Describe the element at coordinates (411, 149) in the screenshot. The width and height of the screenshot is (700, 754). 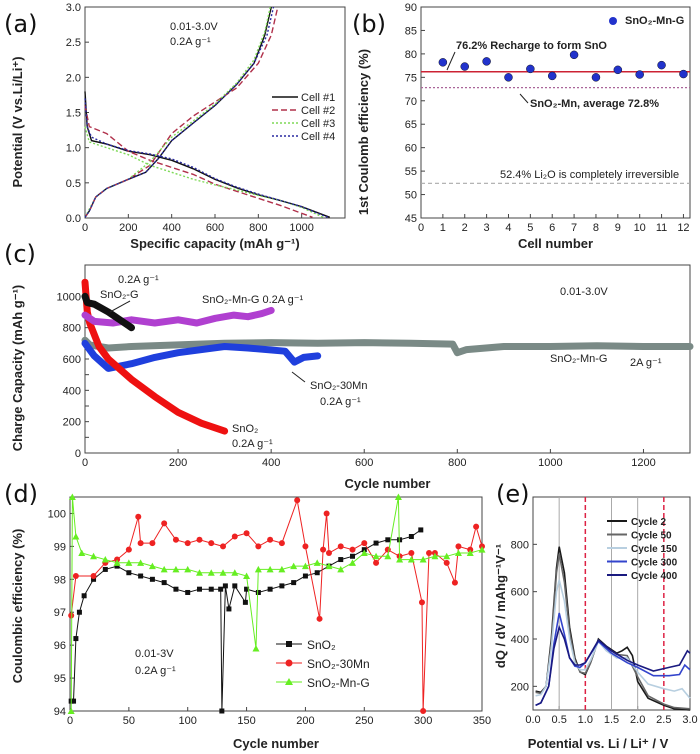
I see `y-tick-label: 60` at that location.